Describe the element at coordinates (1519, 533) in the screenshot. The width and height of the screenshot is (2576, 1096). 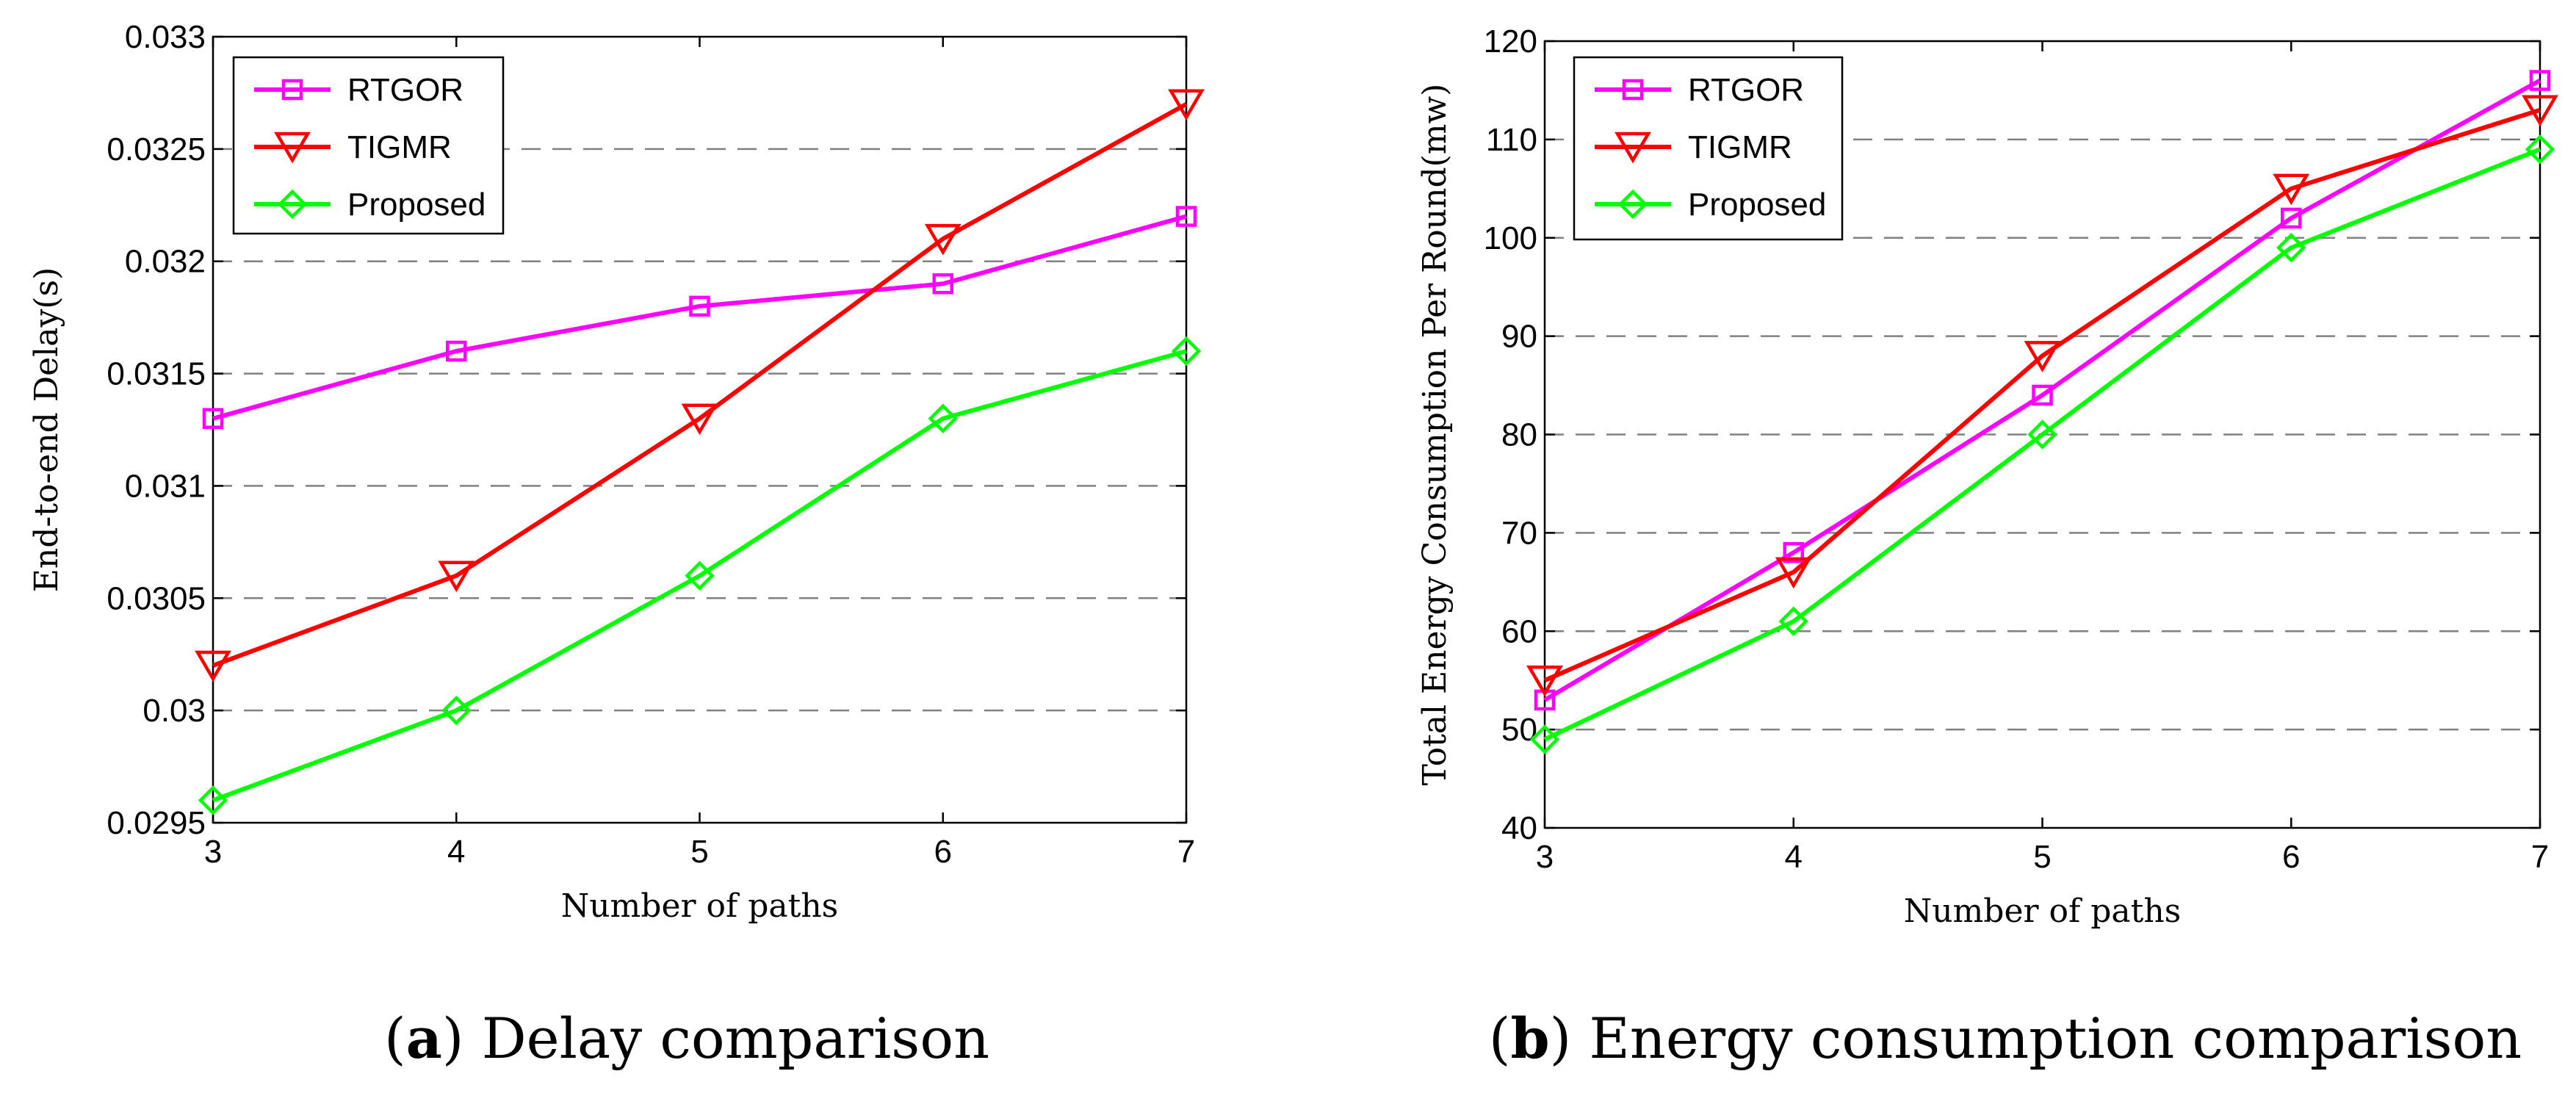
I see `y-tick-label: 70` at that location.